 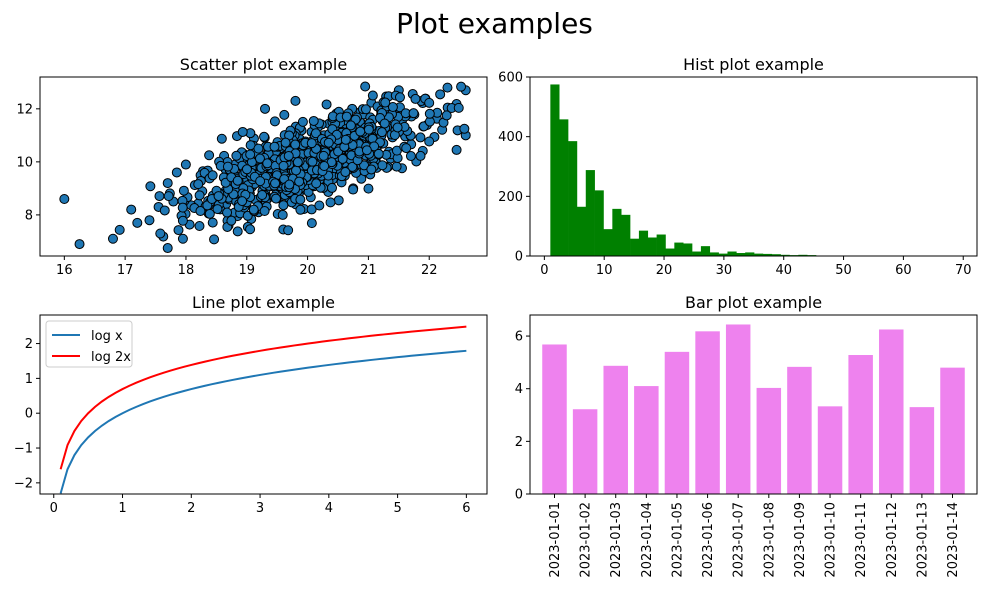 I want to click on bar-xtick-label: 2023-01-13, so click(x=922, y=540).